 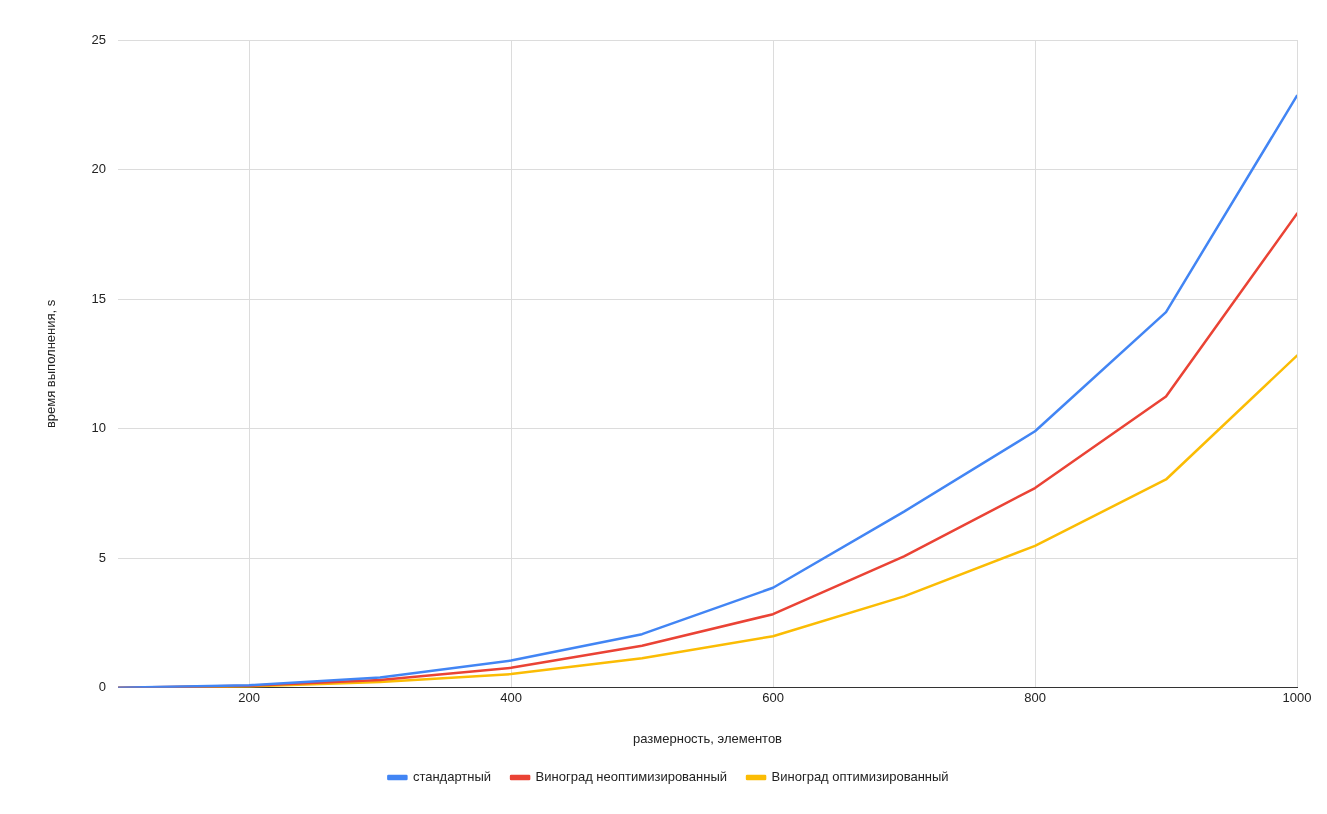 What do you see at coordinates (249, 698) in the screenshot?
I see `x-tick-label: 200` at bounding box center [249, 698].